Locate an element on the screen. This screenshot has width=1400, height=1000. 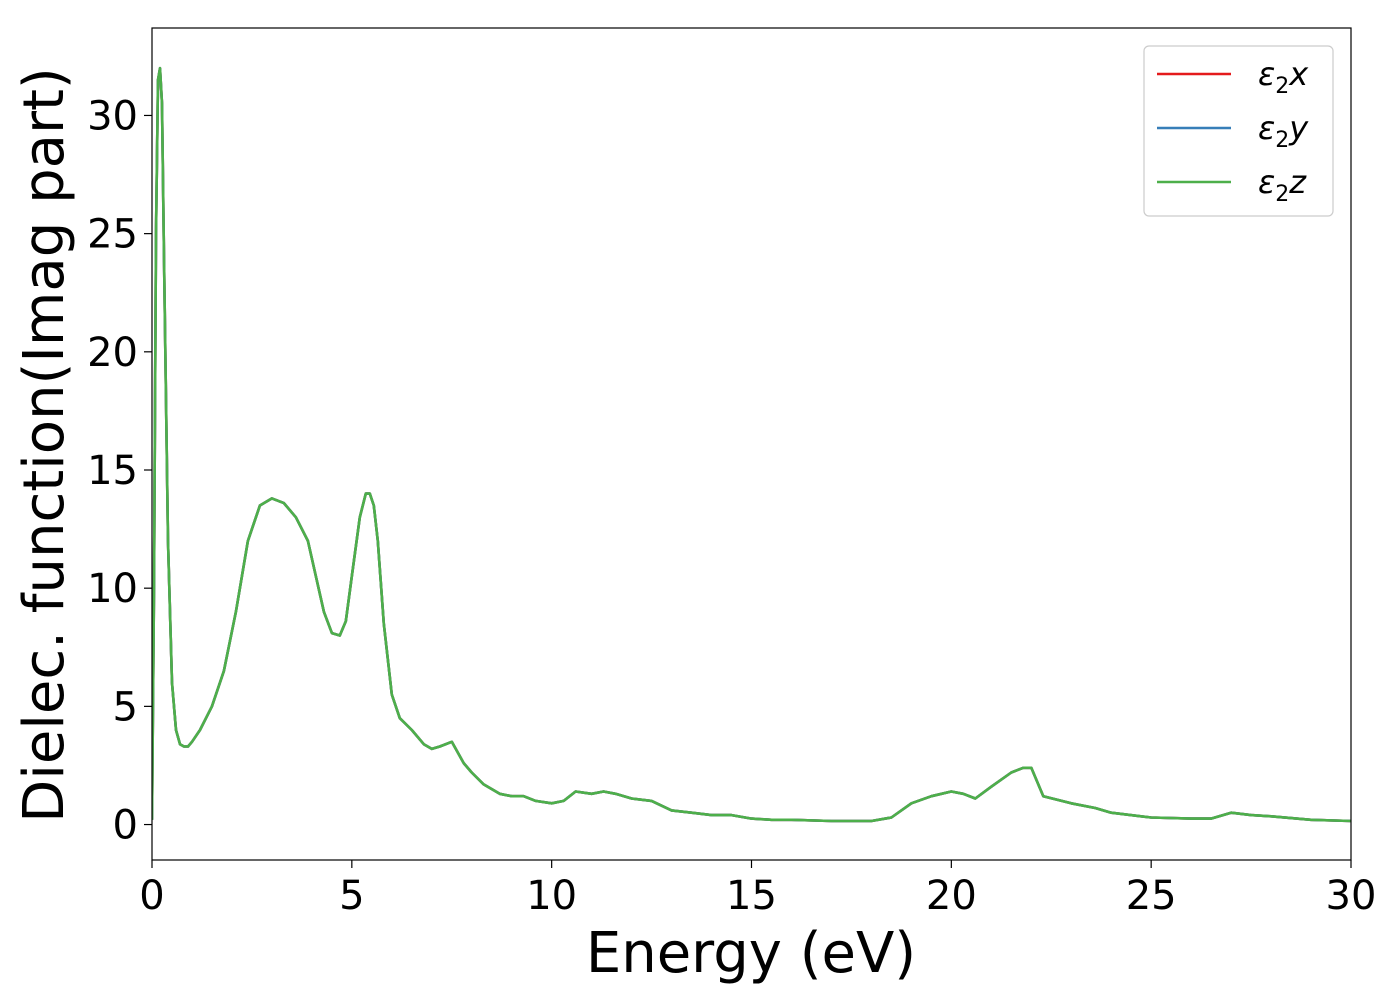
x-tick-label: 0 is located at coordinates (151, 896).